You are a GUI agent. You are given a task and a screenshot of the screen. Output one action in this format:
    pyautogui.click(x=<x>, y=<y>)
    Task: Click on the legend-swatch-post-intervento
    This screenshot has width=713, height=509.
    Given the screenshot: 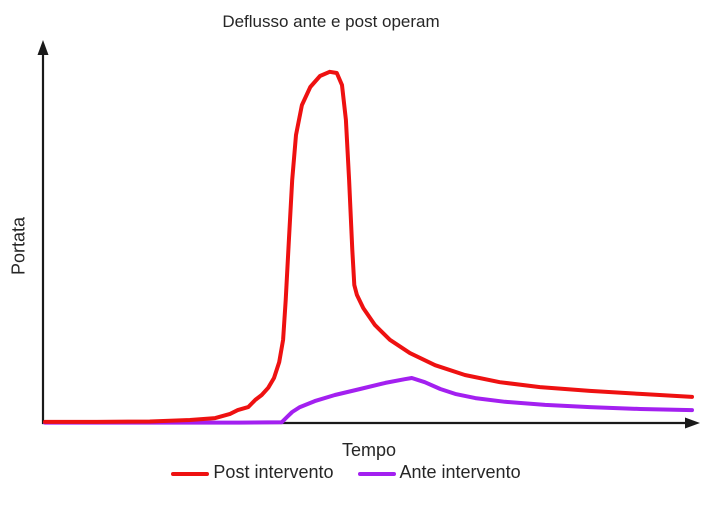 What is the action you would take?
    pyautogui.click(x=190, y=473)
    